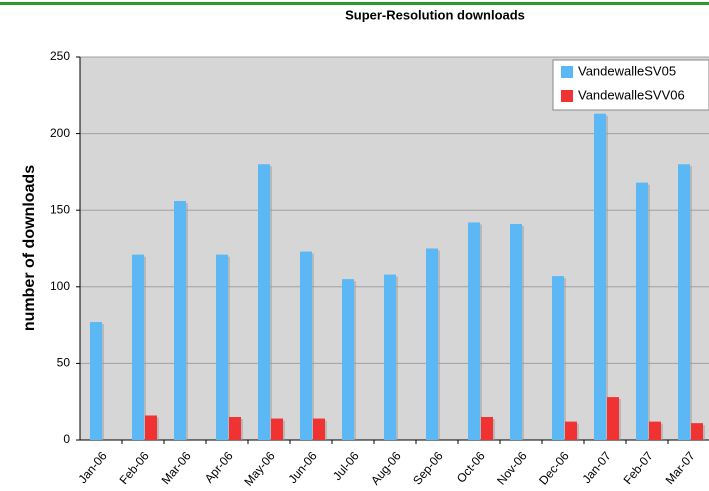 Image resolution: width=709 pixels, height=491 pixels. I want to click on legend: VandewalleSV05 VandewalleSVV06, so click(630, 85).